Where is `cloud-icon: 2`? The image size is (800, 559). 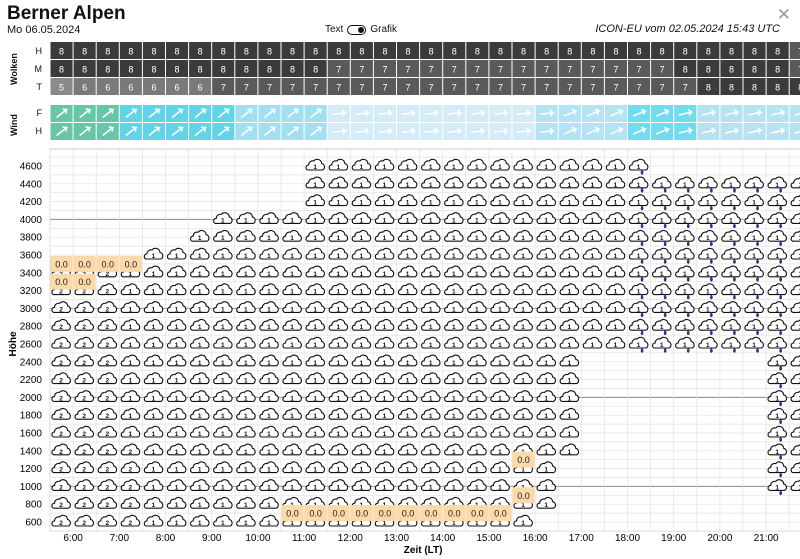
cloud-icon: 2 is located at coordinates (61, 342).